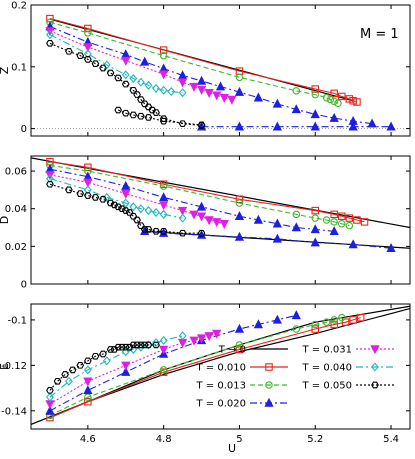  Describe the element at coordinates (19, 6) in the screenshot. I see `y-tick-label: 0.2` at that location.